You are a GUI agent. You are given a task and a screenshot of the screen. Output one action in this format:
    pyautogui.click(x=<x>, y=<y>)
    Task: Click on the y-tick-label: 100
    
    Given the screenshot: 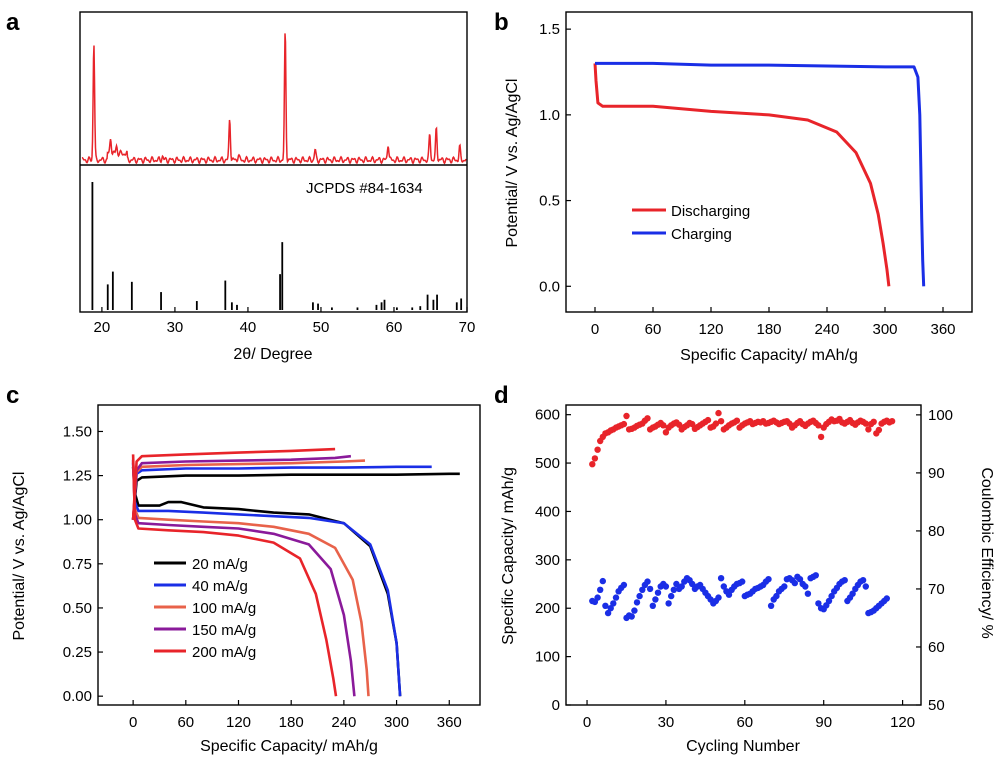 What is the action you would take?
    pyautogui.click(x=547, y=657)
    